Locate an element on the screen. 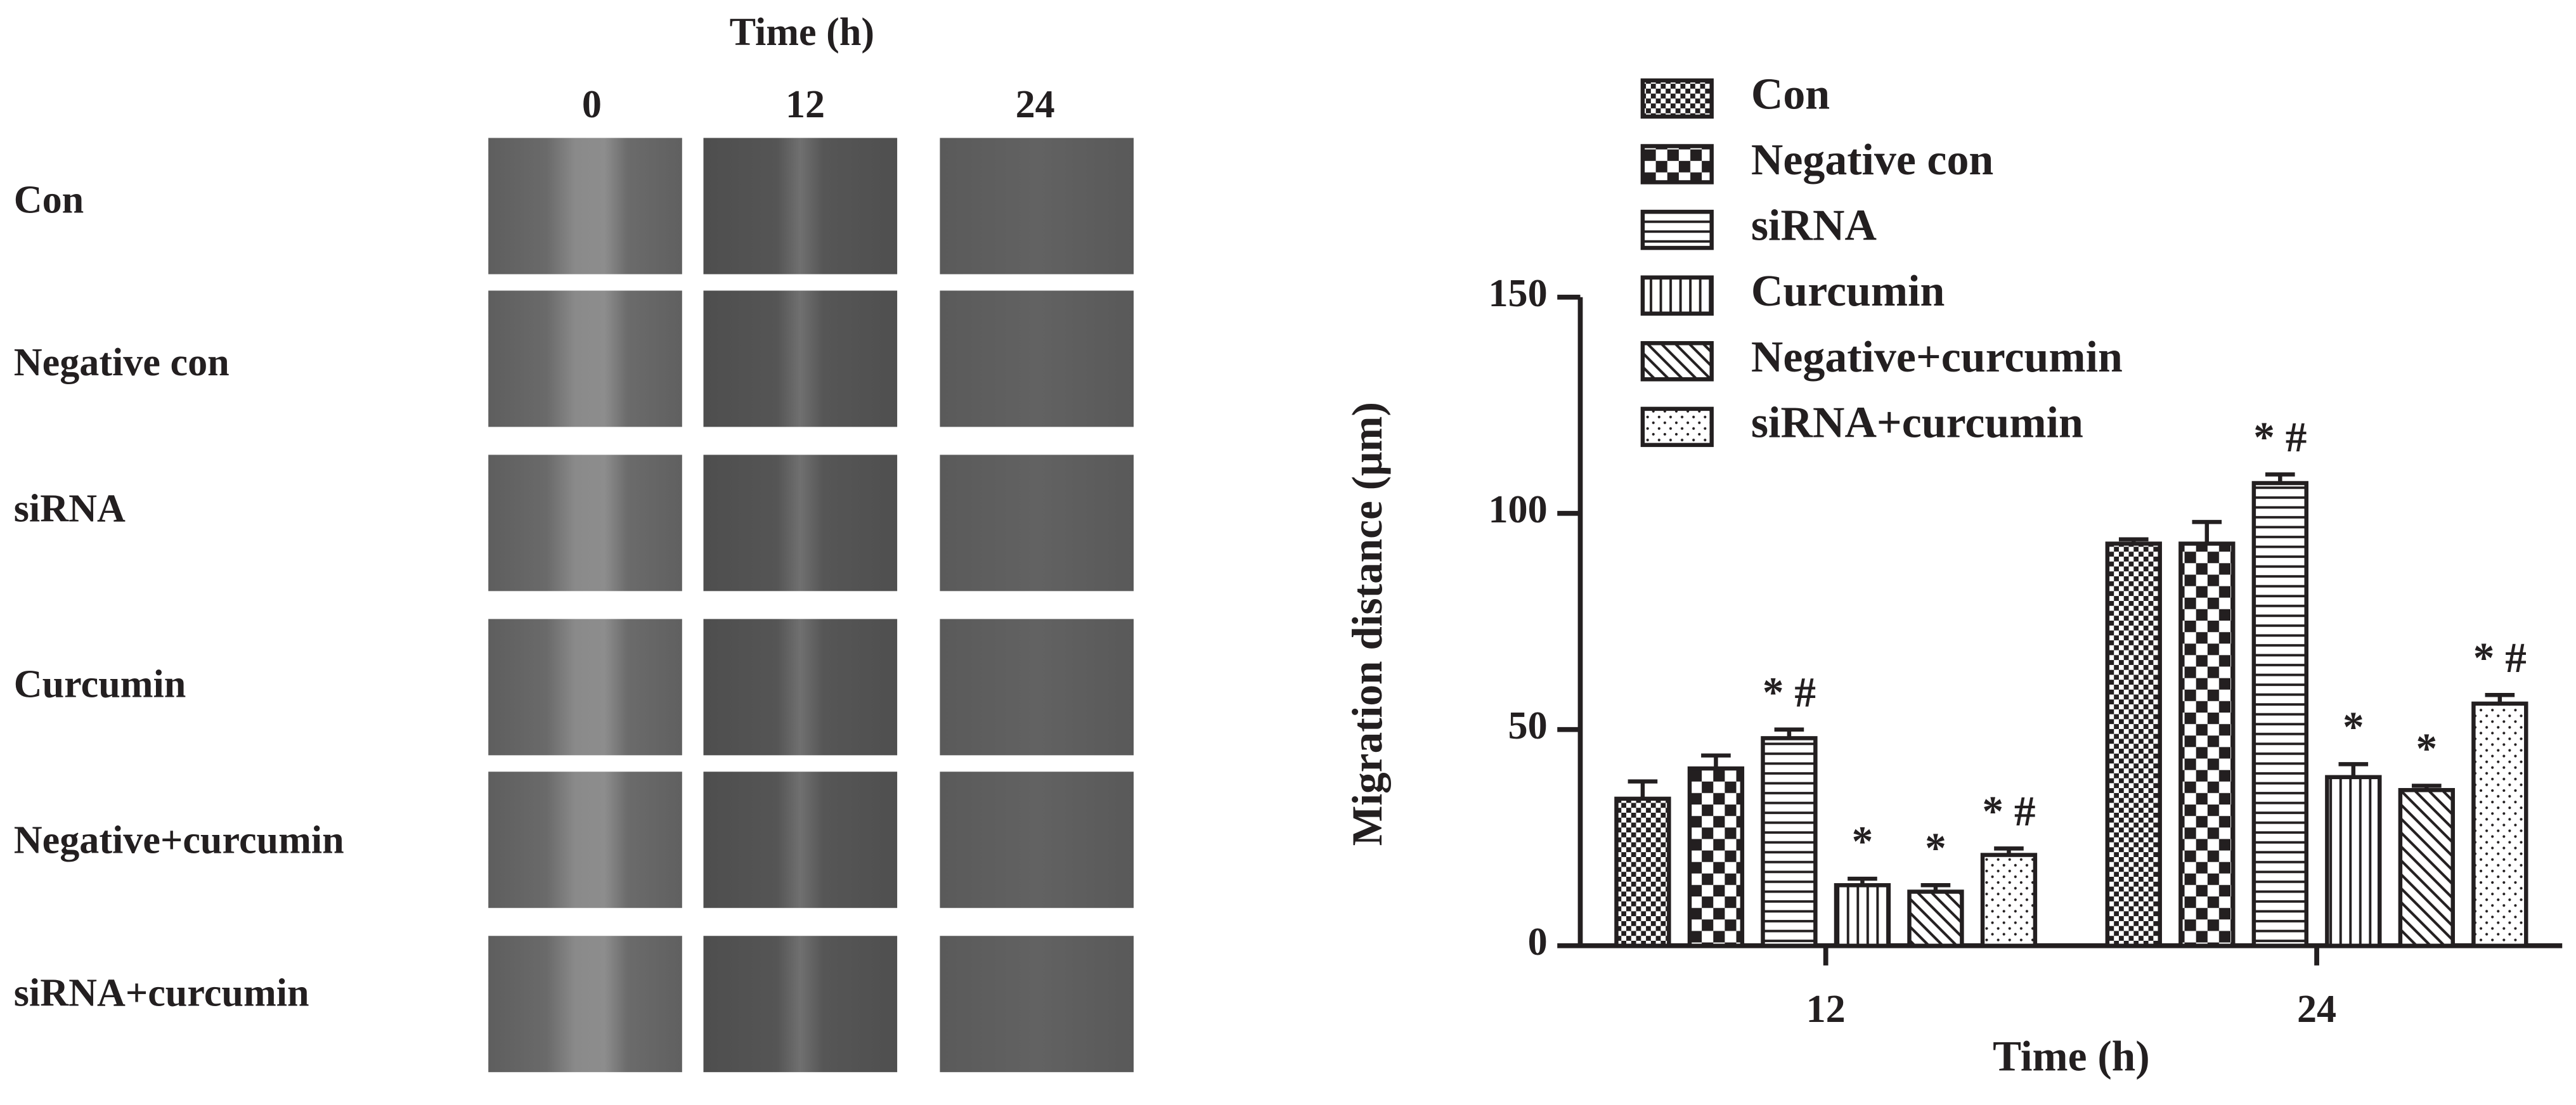  y-tick-label: 50 is located at coordinates (1528, 725).